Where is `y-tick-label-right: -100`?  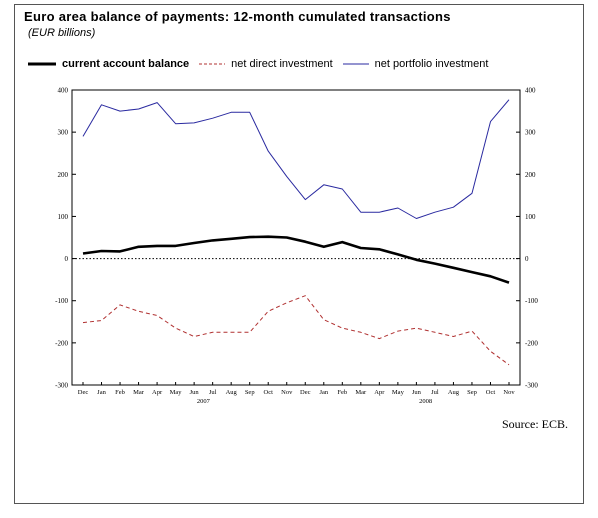 y-tick-label-right: -100 is located at coordinates (531, 301).